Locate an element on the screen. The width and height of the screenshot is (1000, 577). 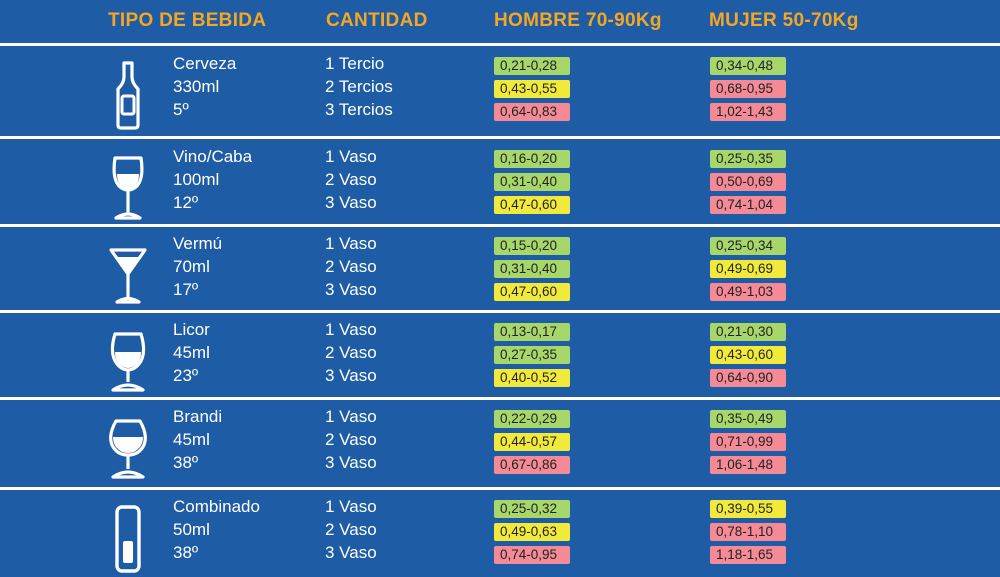
male-bac-badge: 0,27-0,35 is located at coordinates (532, 355).